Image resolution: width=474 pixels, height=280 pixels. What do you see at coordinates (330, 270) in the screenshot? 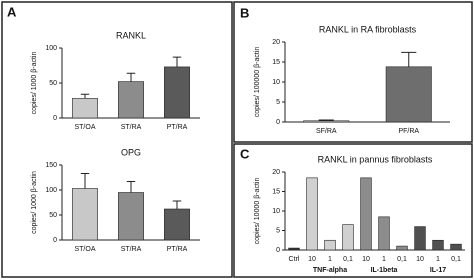
I see `group-label: TNF-alpha` at bounding box center [330, 270].